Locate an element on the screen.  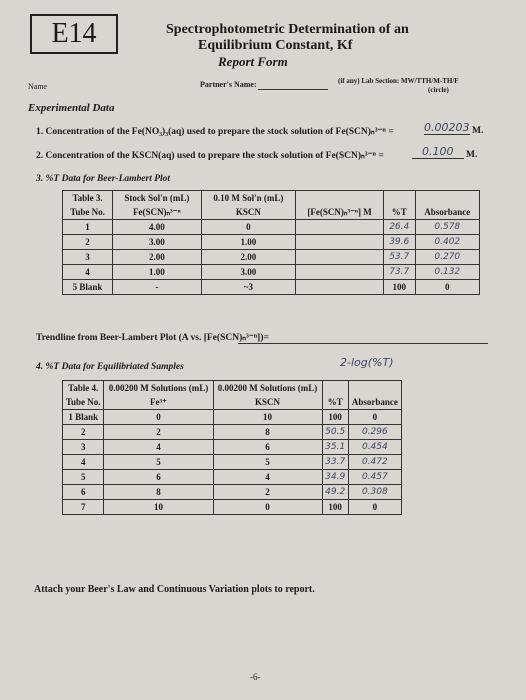
table-row: 1 4.00 0 26.4 0.578 is located at coordinates (271, 227).